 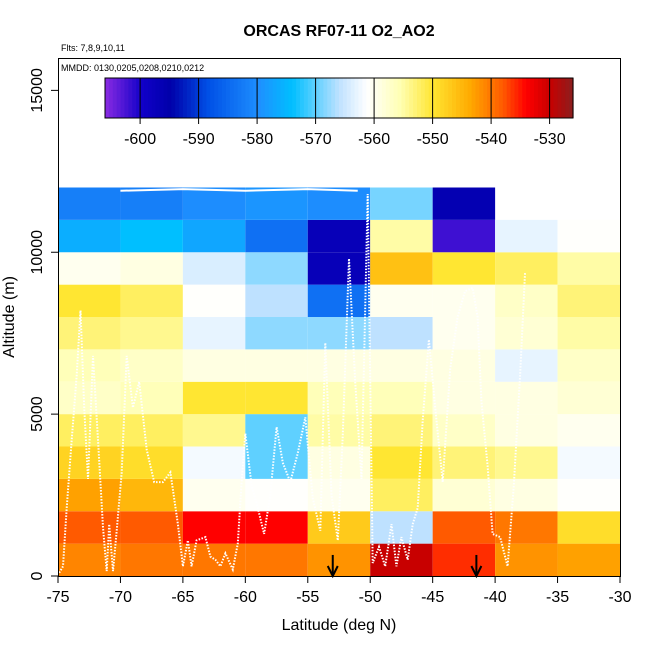 What do you see at coordinates (619, 597) in the screenshot?
I see `x-tick-label: -30` at bounding box center [619, 597].